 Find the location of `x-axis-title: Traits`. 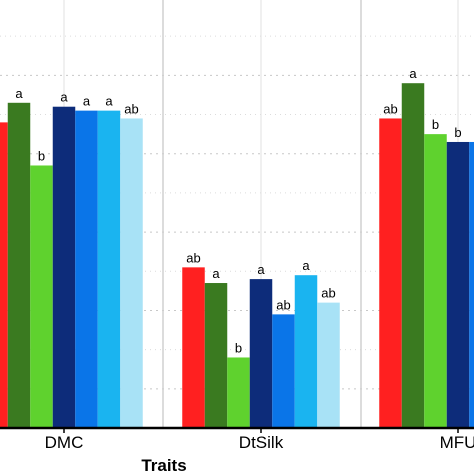

x-axis-title: Traits is located at coordinates (163, 465).